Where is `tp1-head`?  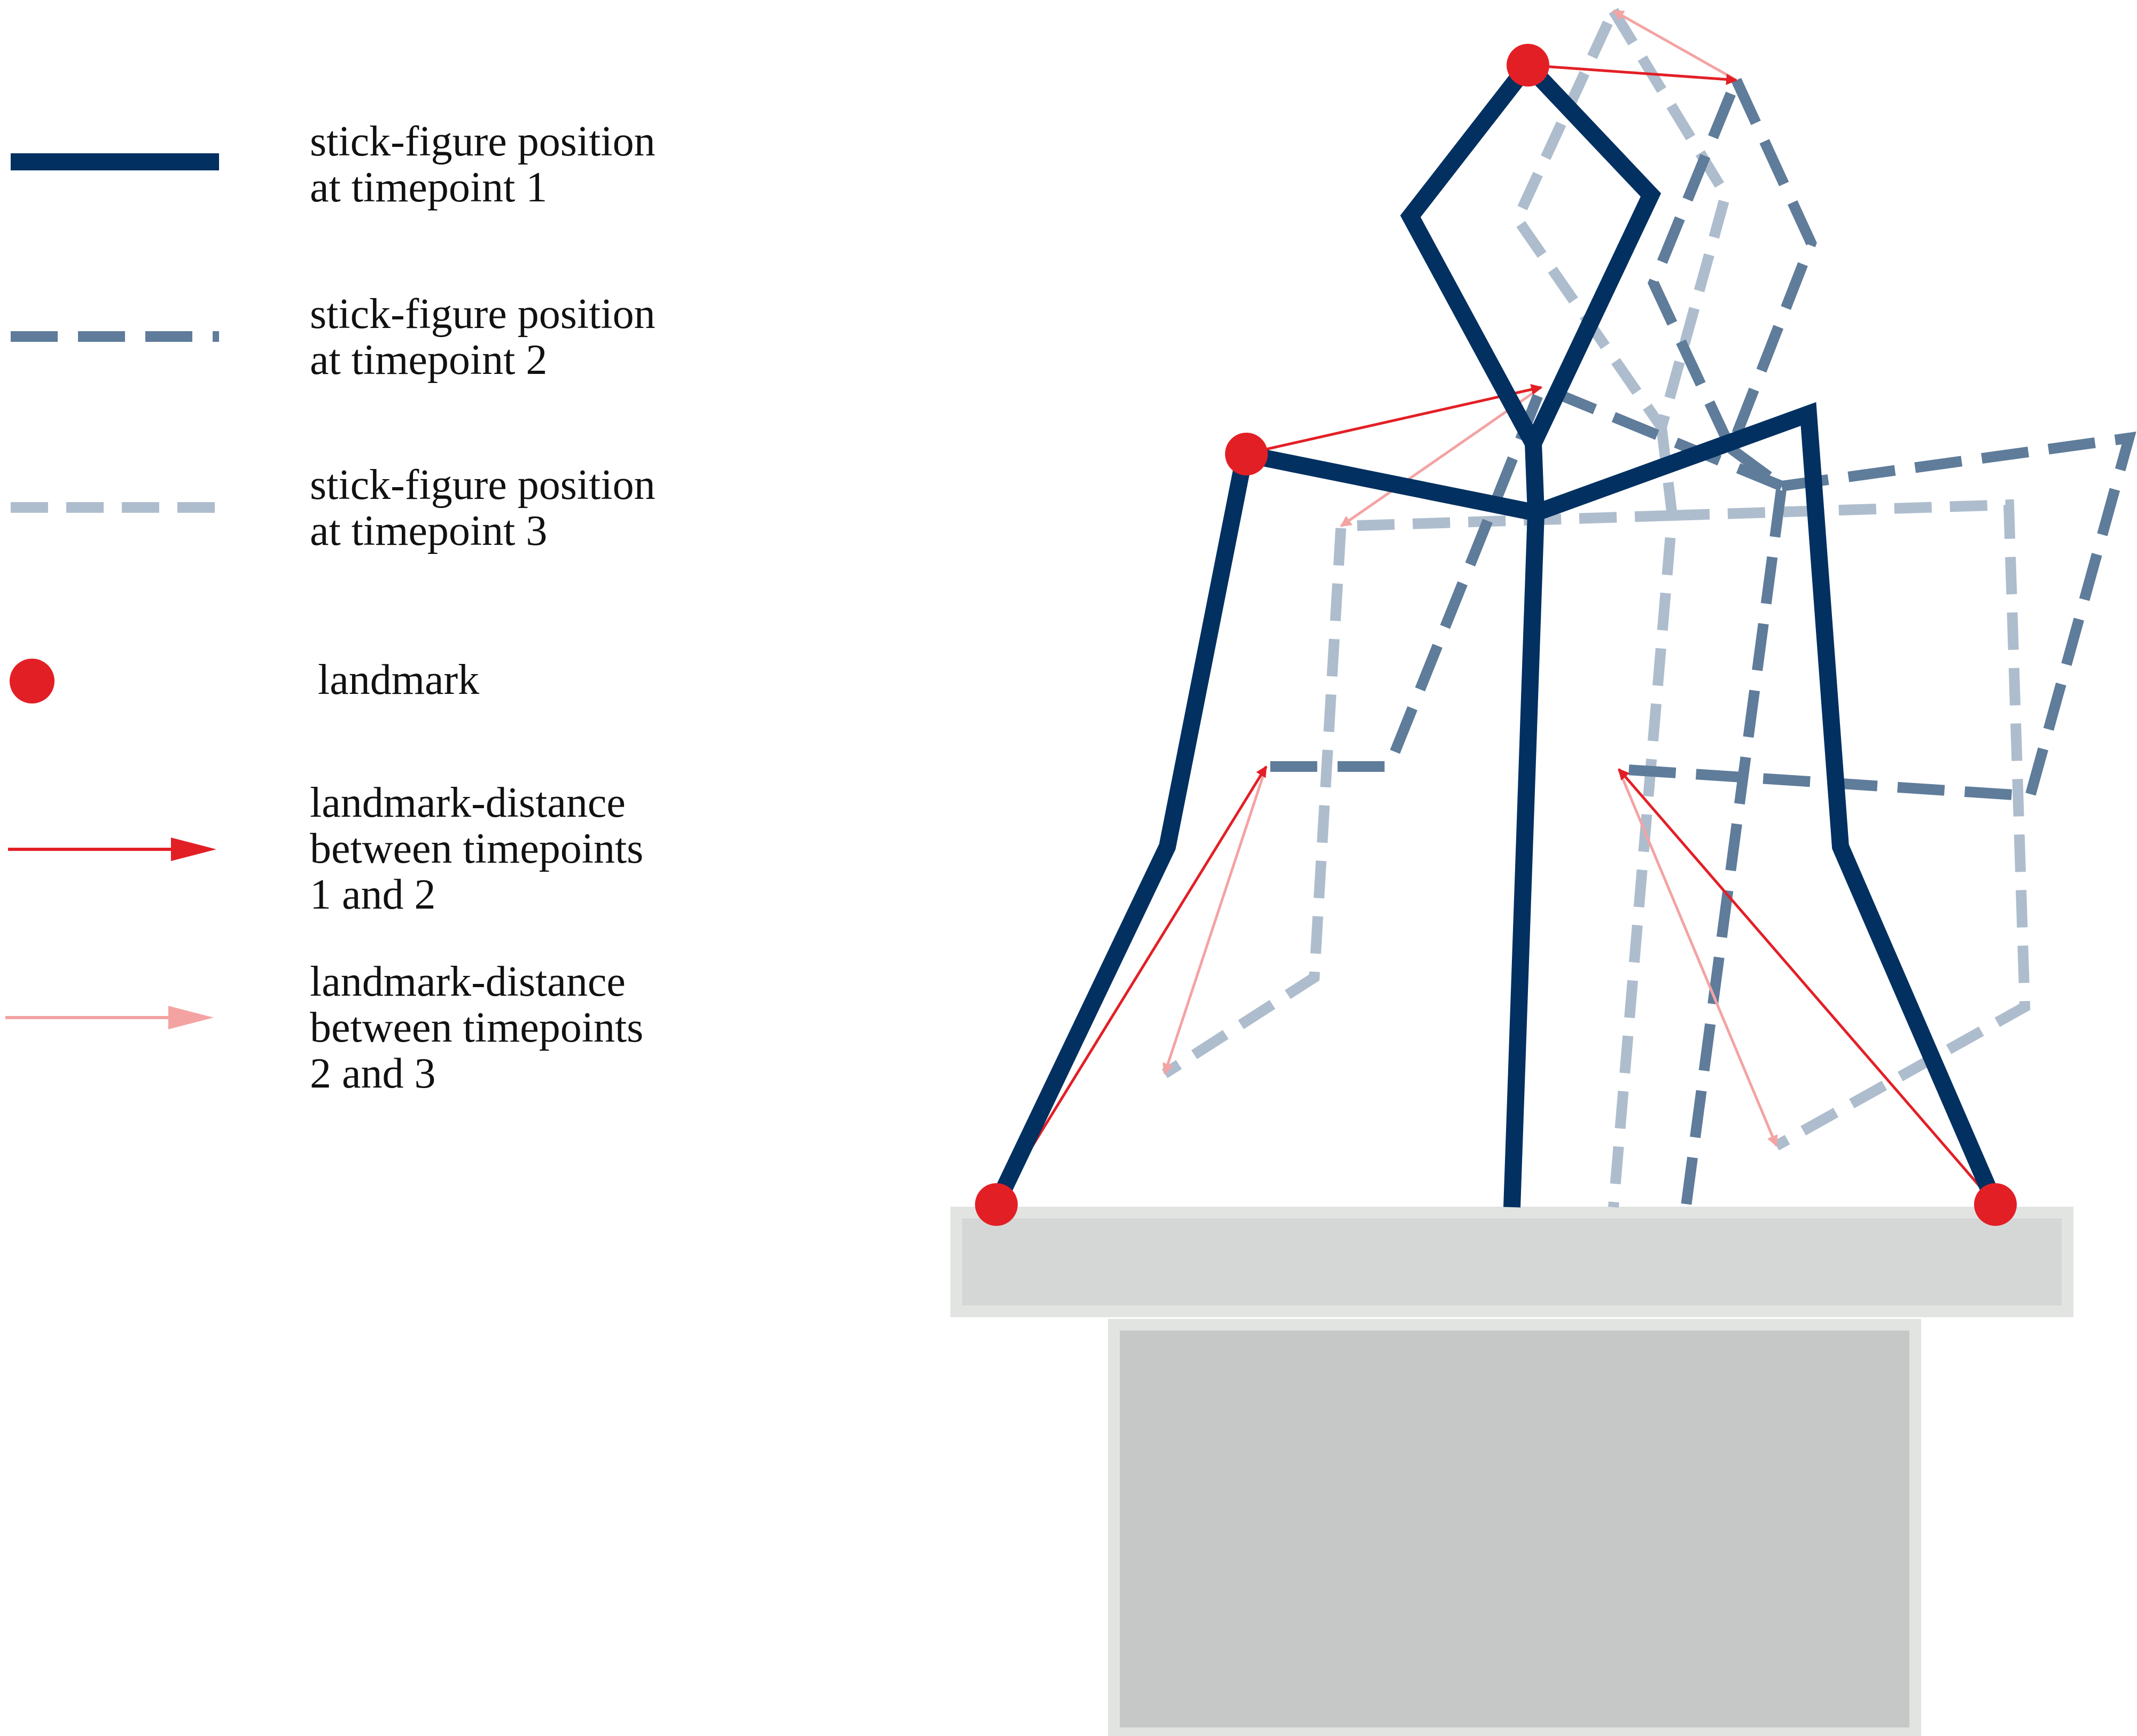 tp1-head is located at coordinates (1531, 261).